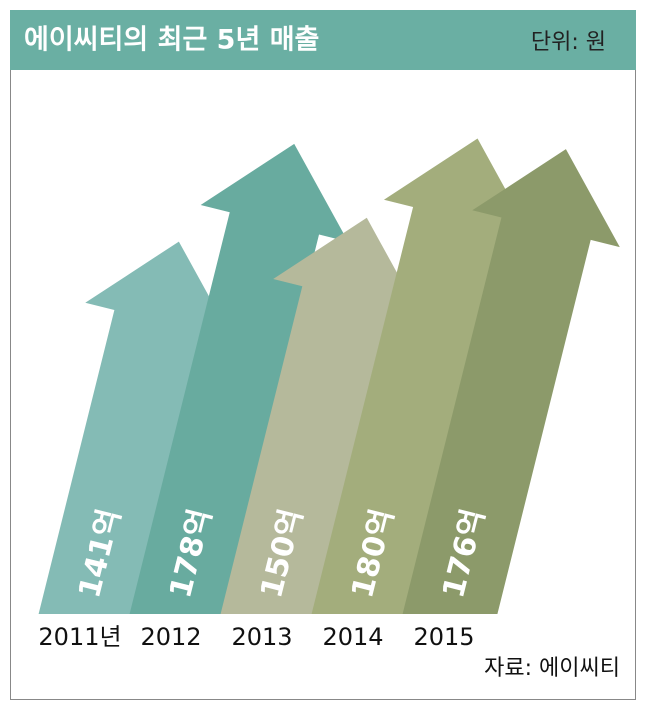  What do you see at coordinates (261, 637) in the screenshot?
I see `x-tick-label: 2013` at bounding box center [261, 637].